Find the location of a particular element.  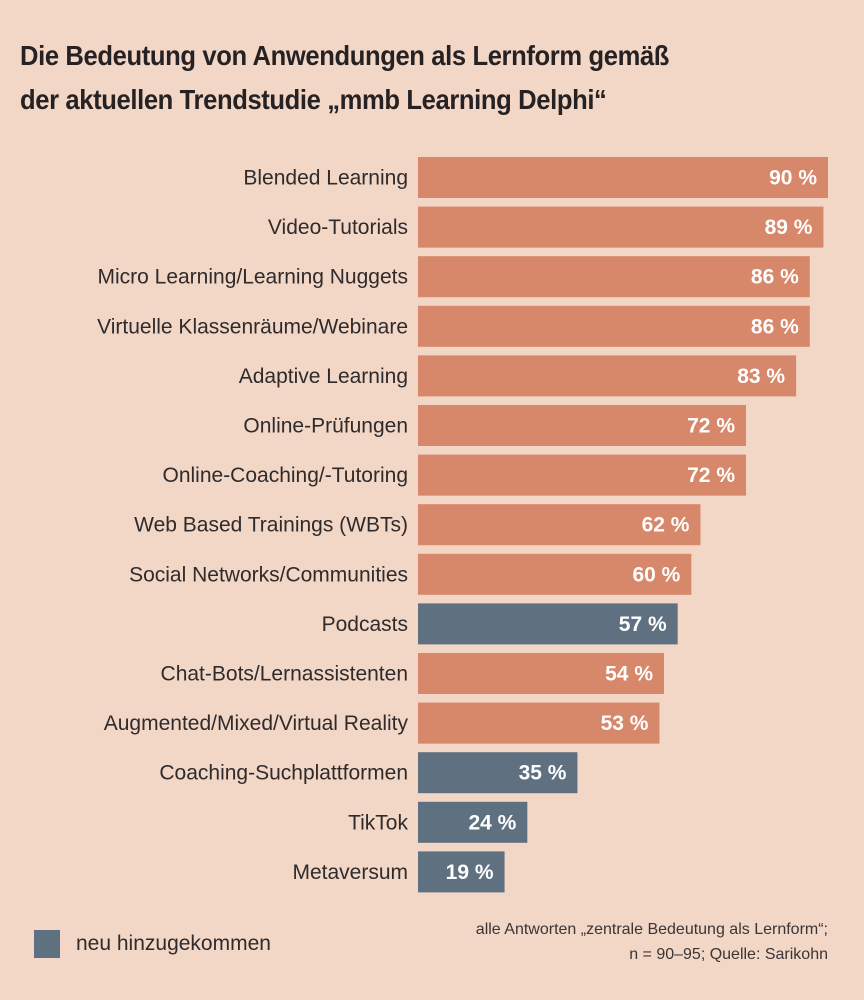

bar-group: Web Based Trainings (WBTs) 62 % is located at coordinates (417, 525).